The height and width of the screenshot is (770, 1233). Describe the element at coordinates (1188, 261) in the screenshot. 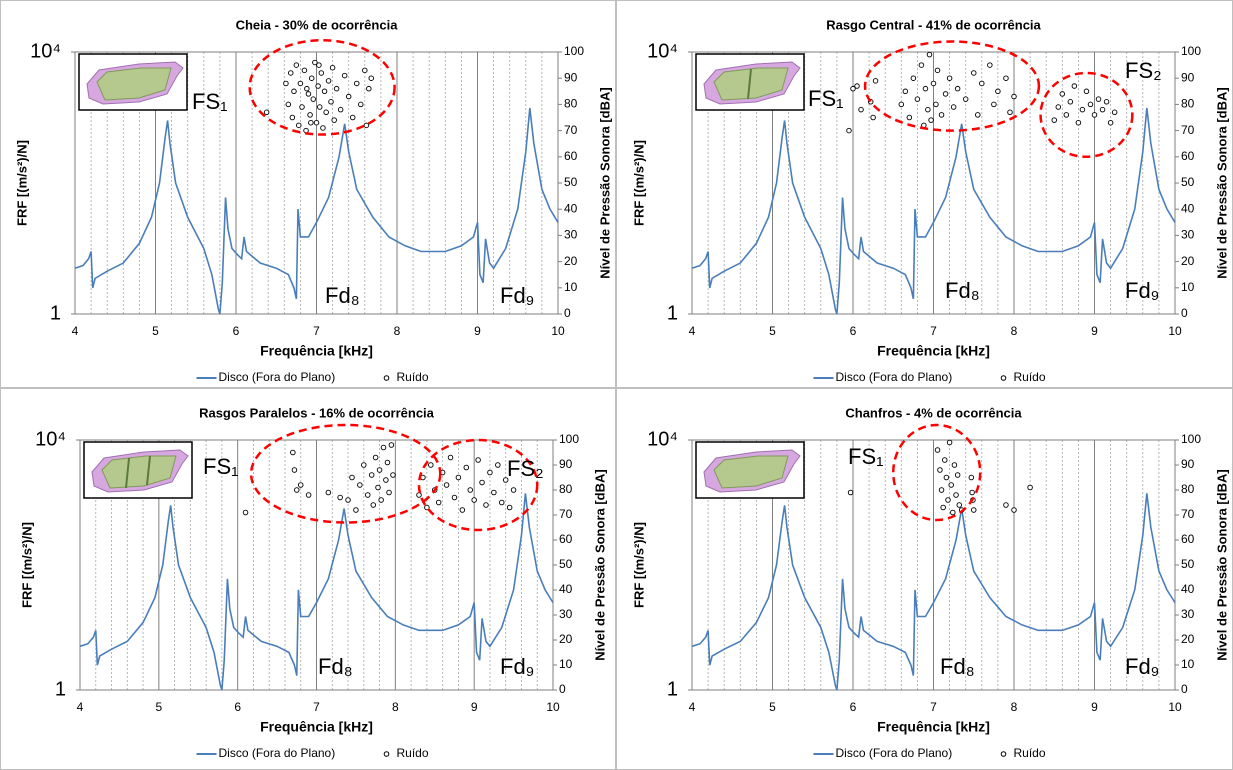

I see `y2-tick-label: 20` at that location.